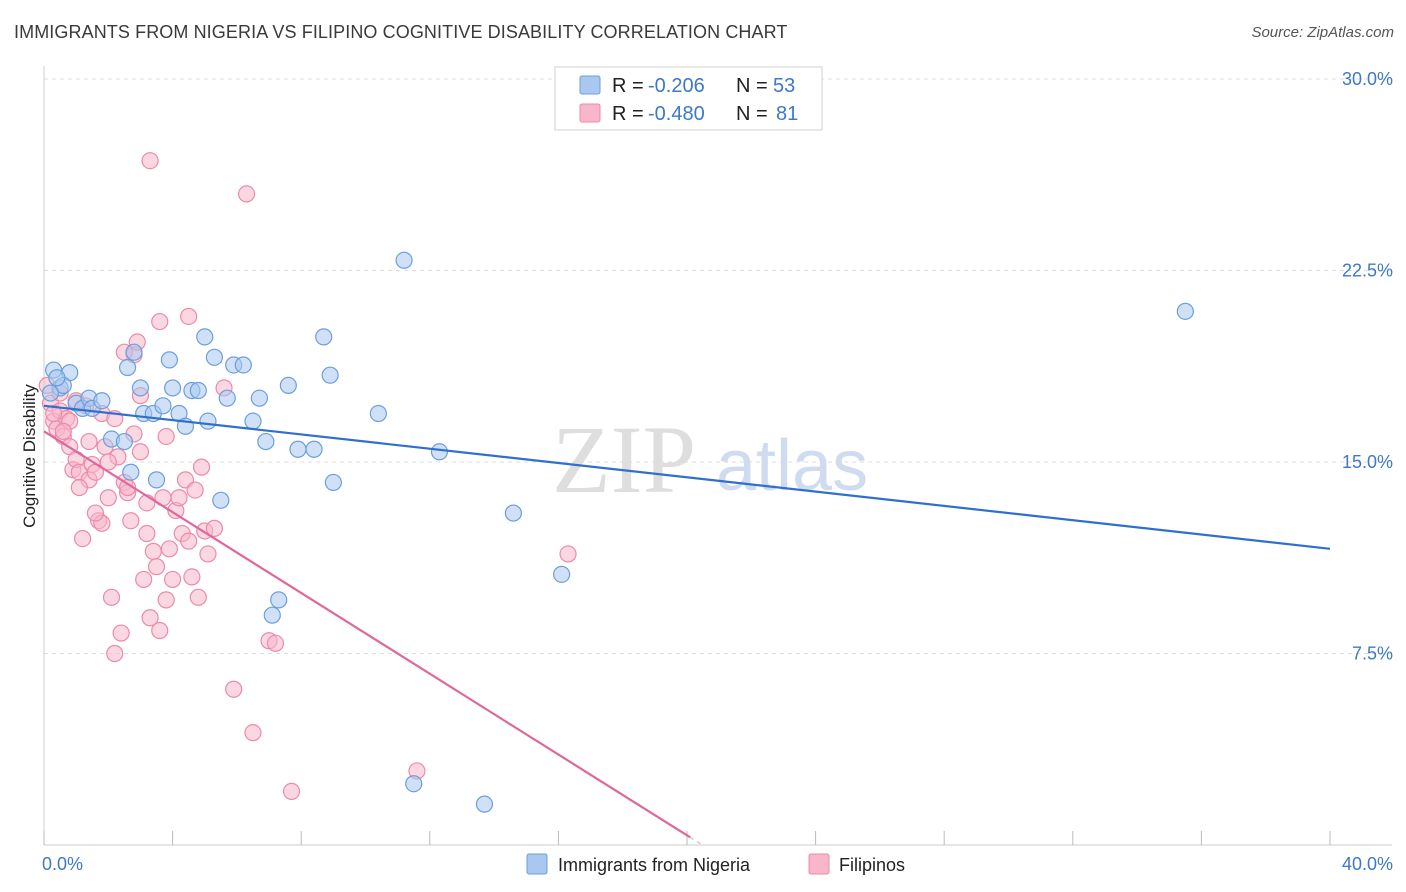 The width and height of the screenshot is (1406, 892). Describe the element at coordinates (872, 865) in the screenshot. I see `series-label-filipino: Filipinos` at that location.